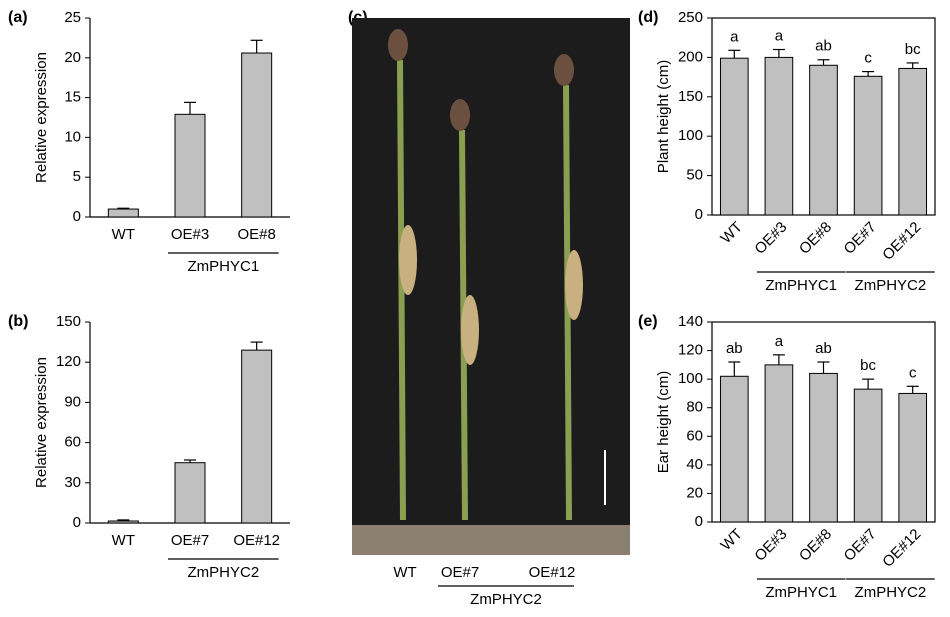  Describe the element at coordinates (72, 97) in the screenshot. I see `y-tick-label: 15` at that location.